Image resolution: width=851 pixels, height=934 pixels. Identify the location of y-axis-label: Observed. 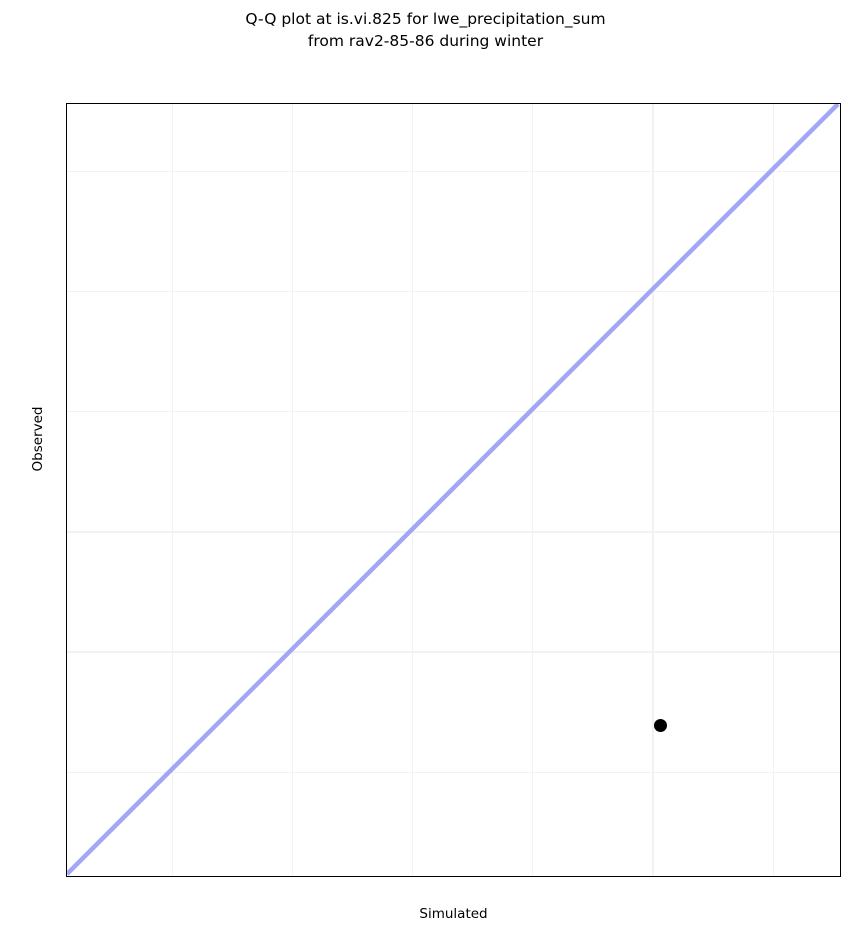
(38, 439).